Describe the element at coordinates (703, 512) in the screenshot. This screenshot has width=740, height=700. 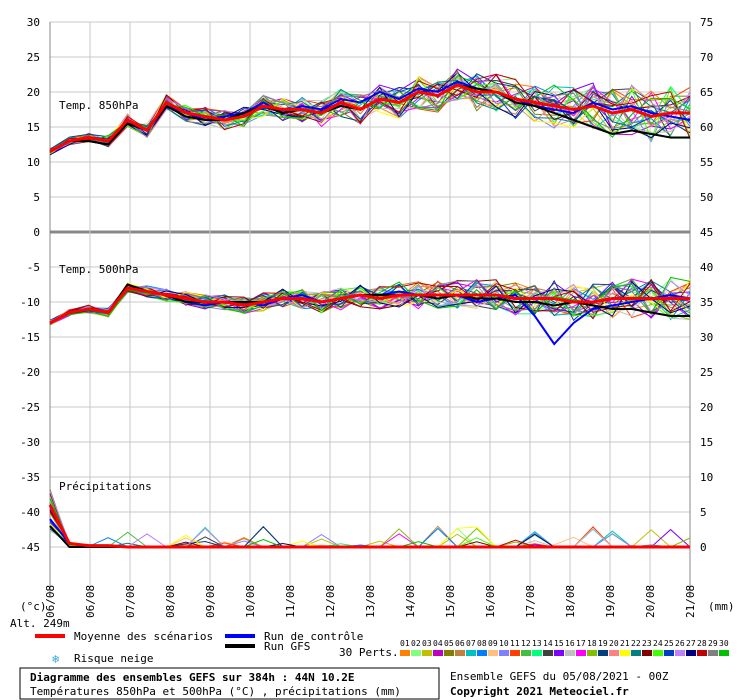
I see `right-tick-label: 5` at that location.